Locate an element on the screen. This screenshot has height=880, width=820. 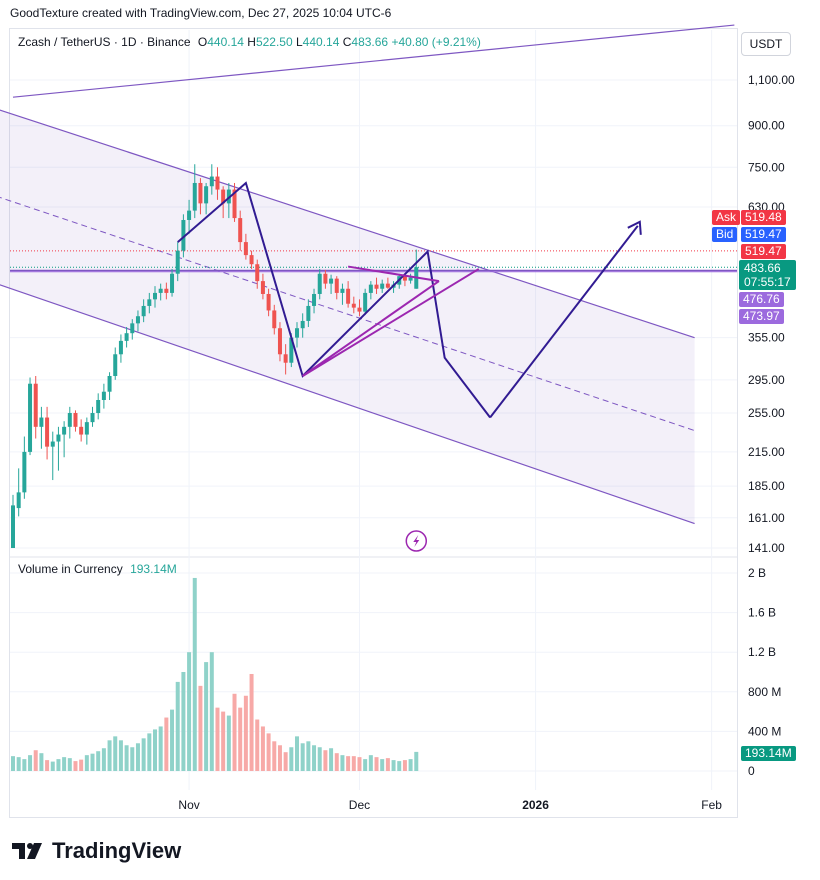
volume-legend: Volume in Currency 193.14M is located at coordinates (97, 569).